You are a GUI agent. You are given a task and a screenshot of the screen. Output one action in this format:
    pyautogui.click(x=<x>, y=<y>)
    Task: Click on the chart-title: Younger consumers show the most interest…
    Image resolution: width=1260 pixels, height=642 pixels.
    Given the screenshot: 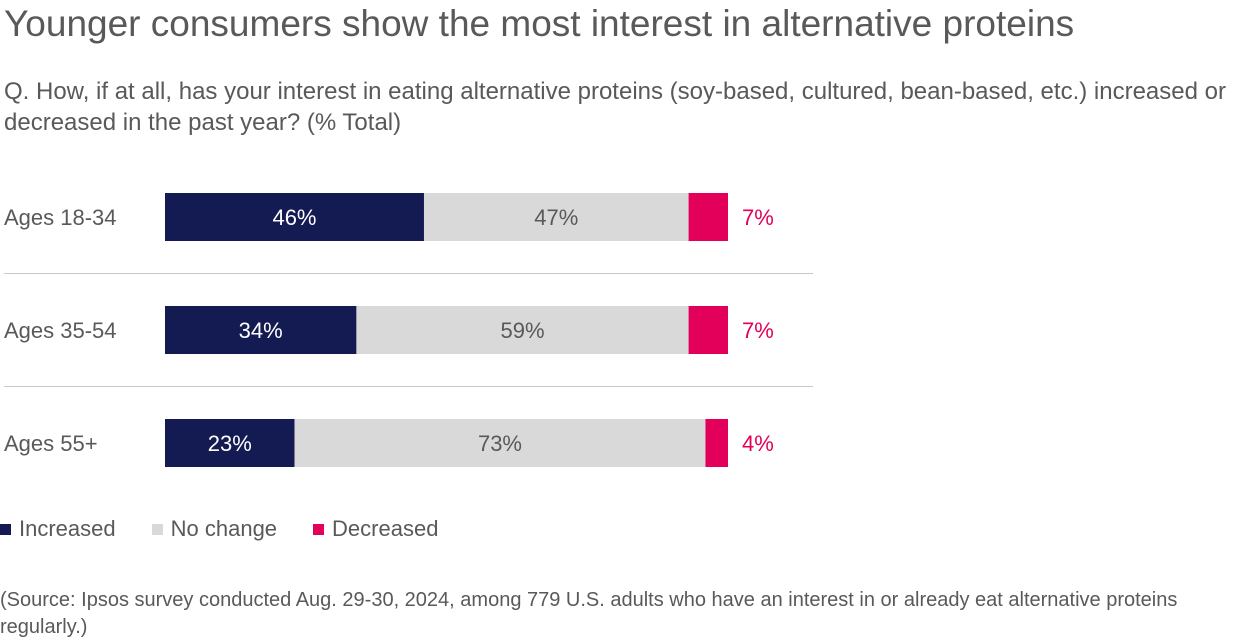 What is the action you would take?
    pyautogui.click(x=539, y=23)
    